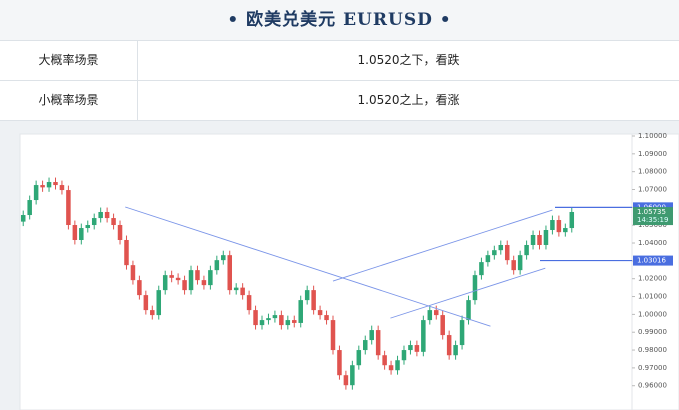 The width and height of the screenshot is (679, 410). What do you see at coordinates (651, 212) in the screenshot?
I see `last-price-label: 1.05735` at bounding box center [651, 212].